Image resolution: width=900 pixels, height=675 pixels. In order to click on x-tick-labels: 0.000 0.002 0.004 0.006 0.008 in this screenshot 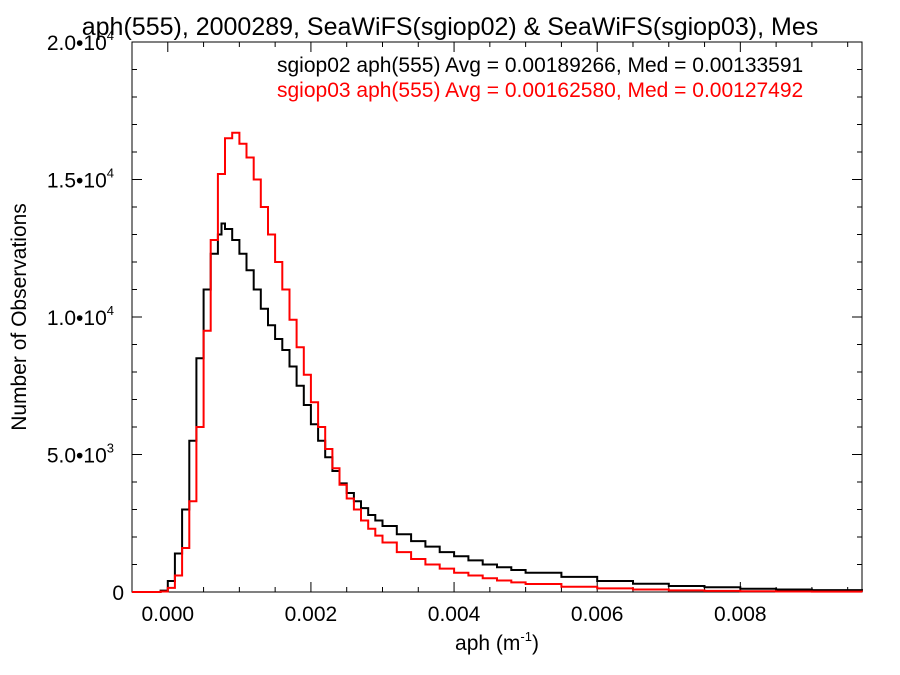, I will do `click(454, 614)`.